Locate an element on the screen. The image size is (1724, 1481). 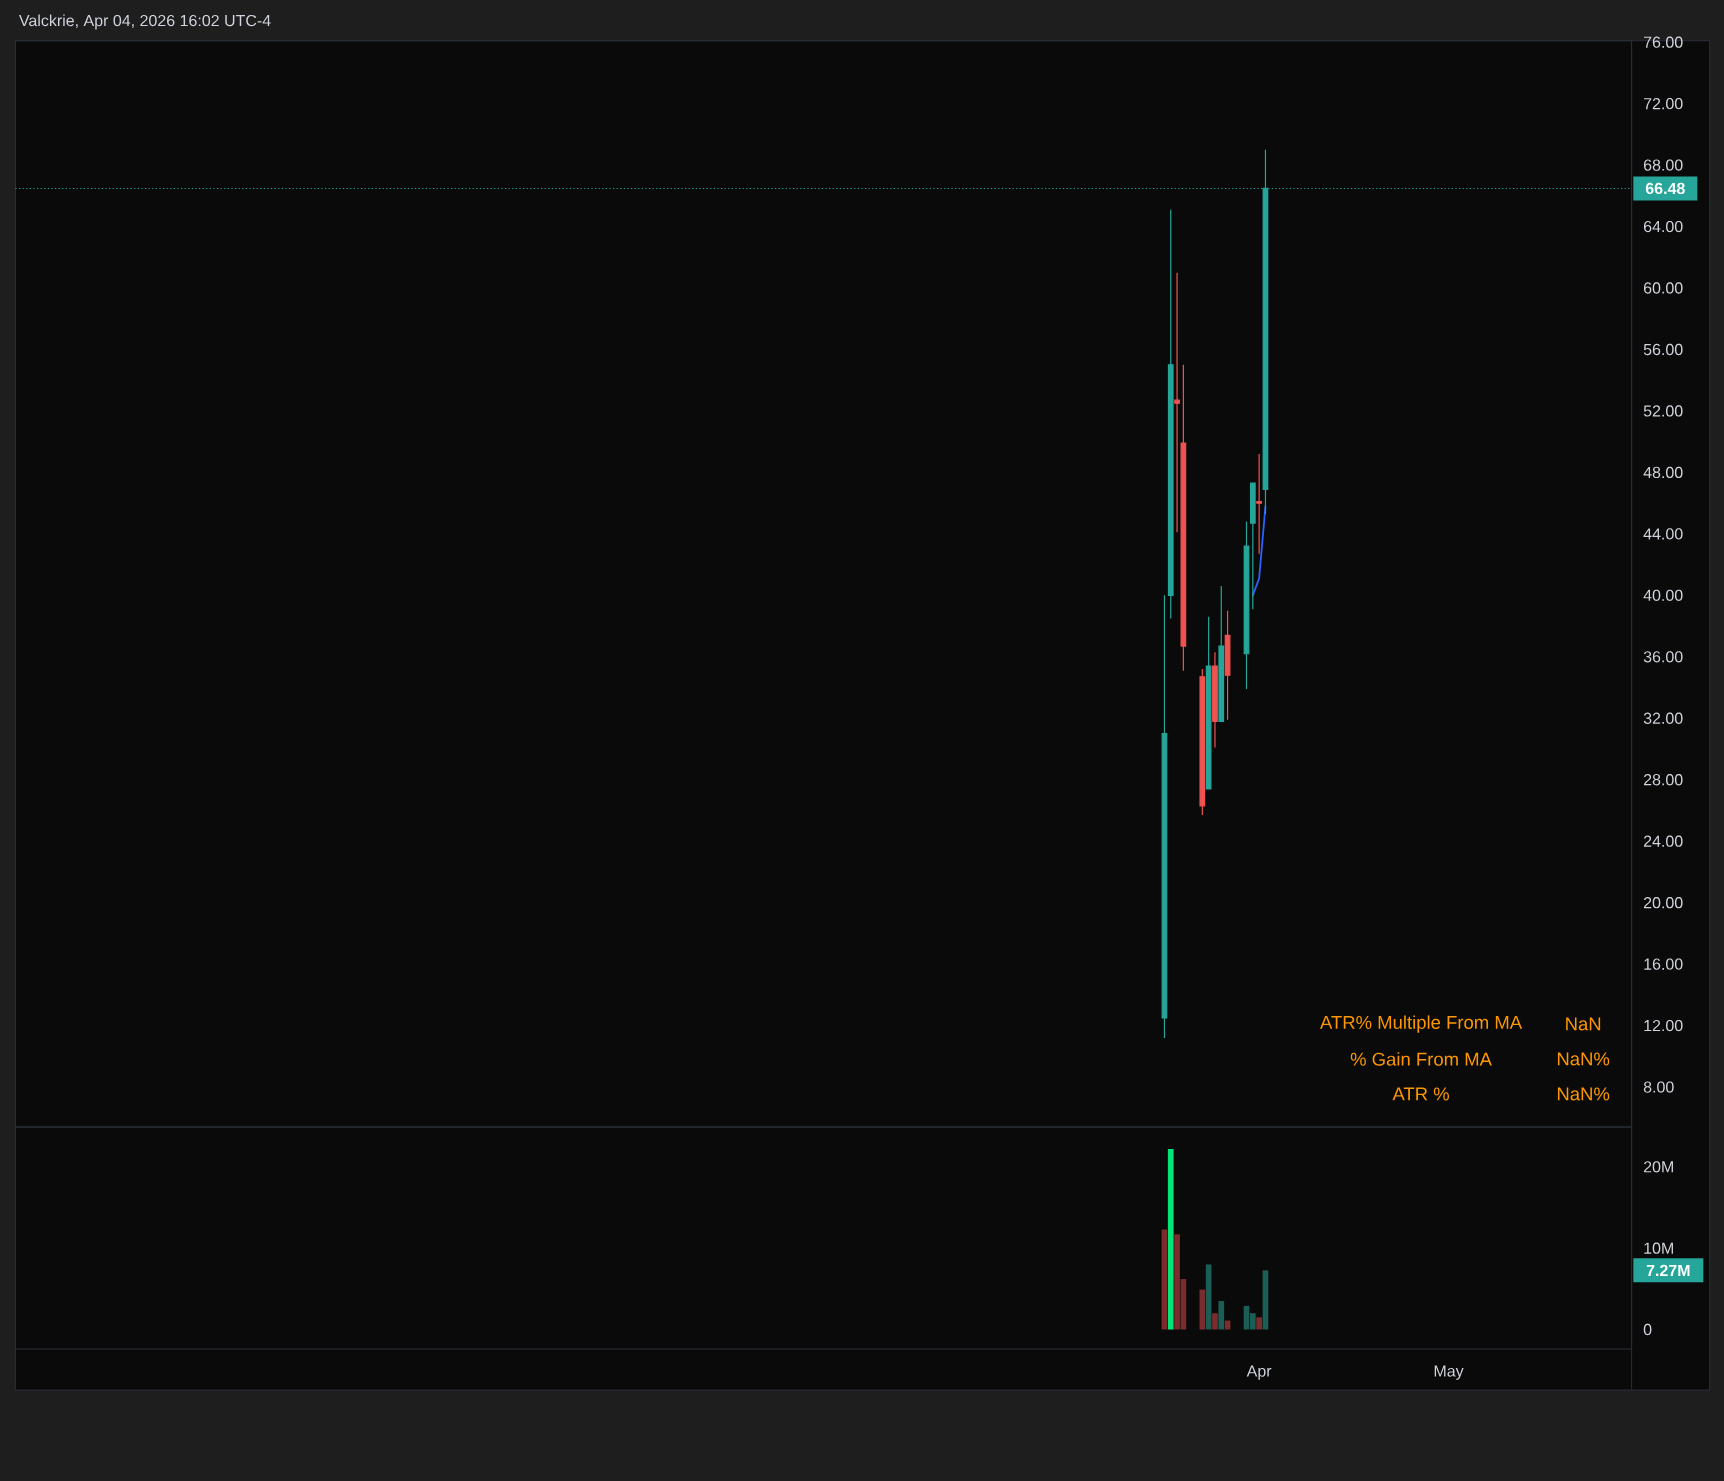
y-tick-label: 16.00 is located at coordinates (1663, 964).